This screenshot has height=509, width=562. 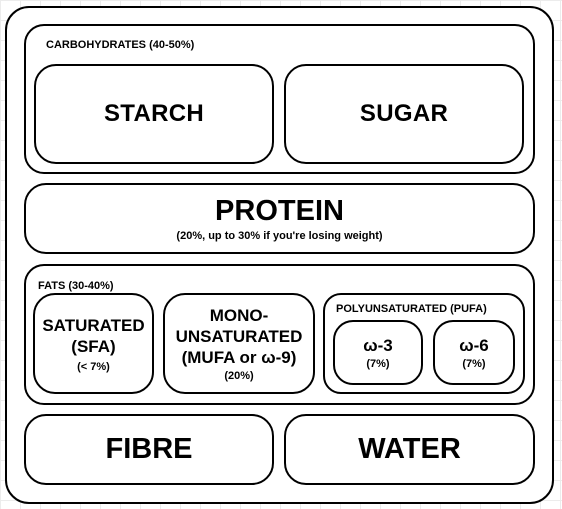 I want to click on fibre-label: FIBRE, so click(x=149, y=449).